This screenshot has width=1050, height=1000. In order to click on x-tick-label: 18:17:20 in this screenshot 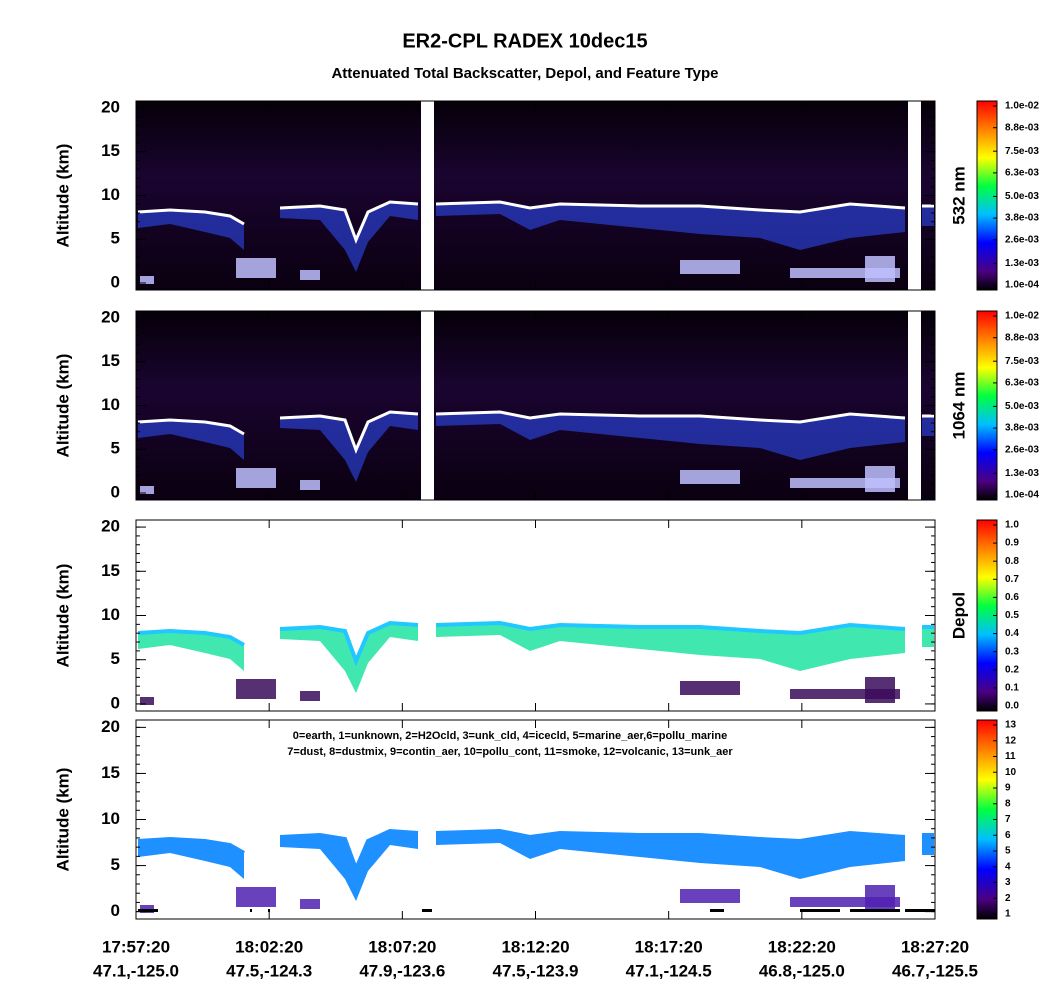, I will do `click(669, 946)`.